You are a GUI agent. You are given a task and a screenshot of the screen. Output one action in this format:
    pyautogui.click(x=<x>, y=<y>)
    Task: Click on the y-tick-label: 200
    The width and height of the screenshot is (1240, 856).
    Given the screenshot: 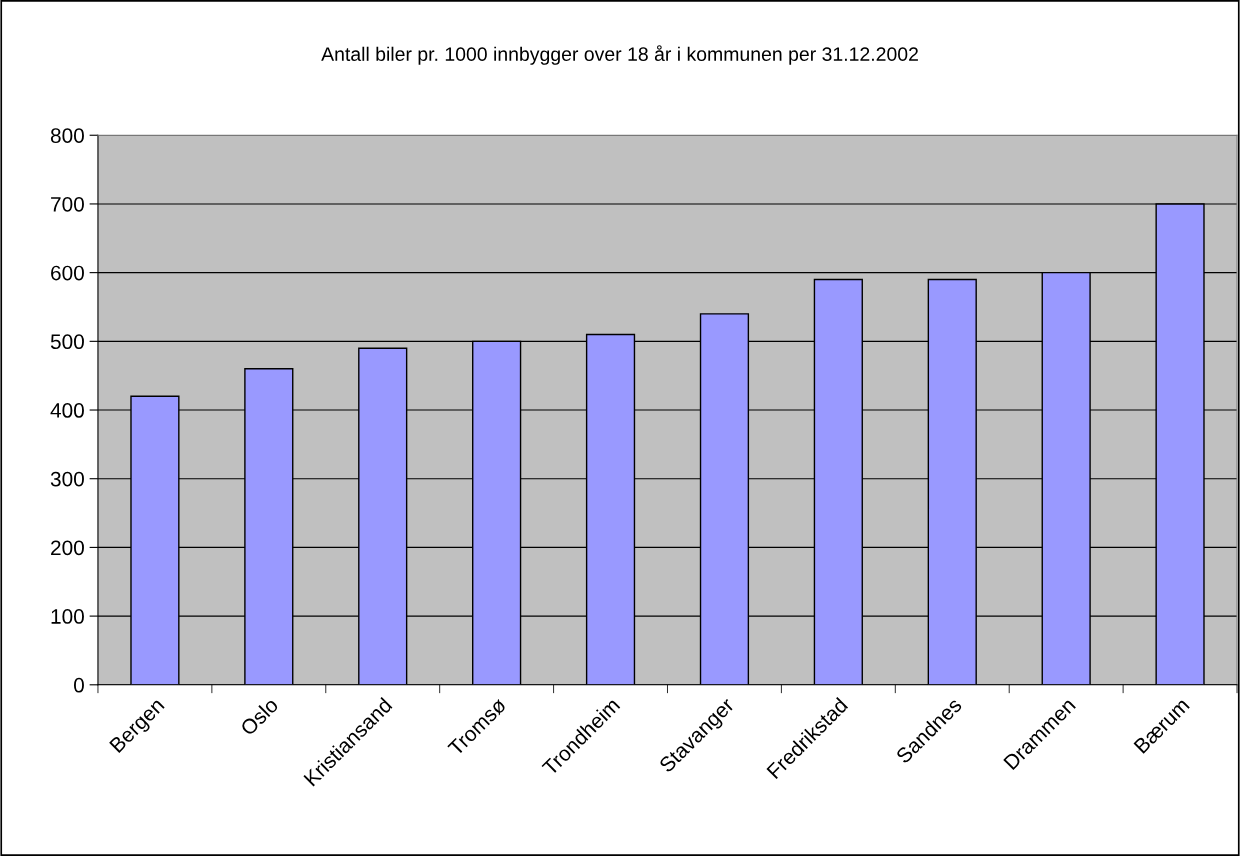 What is the action you would take?
    pyautogui.click(x=67, y=548)
    